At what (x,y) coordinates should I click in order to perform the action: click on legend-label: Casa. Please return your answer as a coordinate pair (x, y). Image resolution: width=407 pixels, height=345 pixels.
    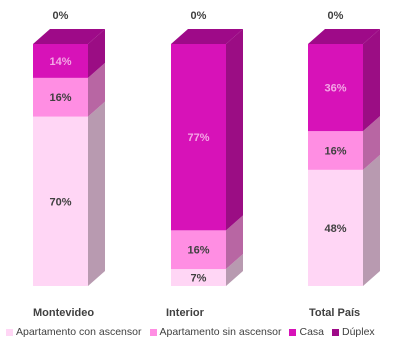
    Looking at the image, I should click on (311, 332).